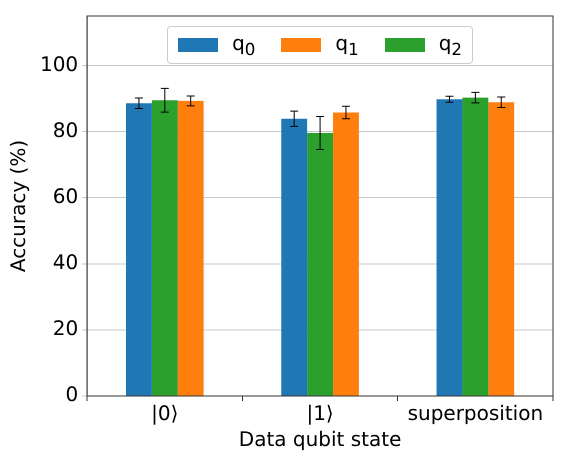 This screenshot has height=453, width=565. Describe the element at coordinates (65, 196) in the screenshot. I see `y-tick-label: 60` at that location.